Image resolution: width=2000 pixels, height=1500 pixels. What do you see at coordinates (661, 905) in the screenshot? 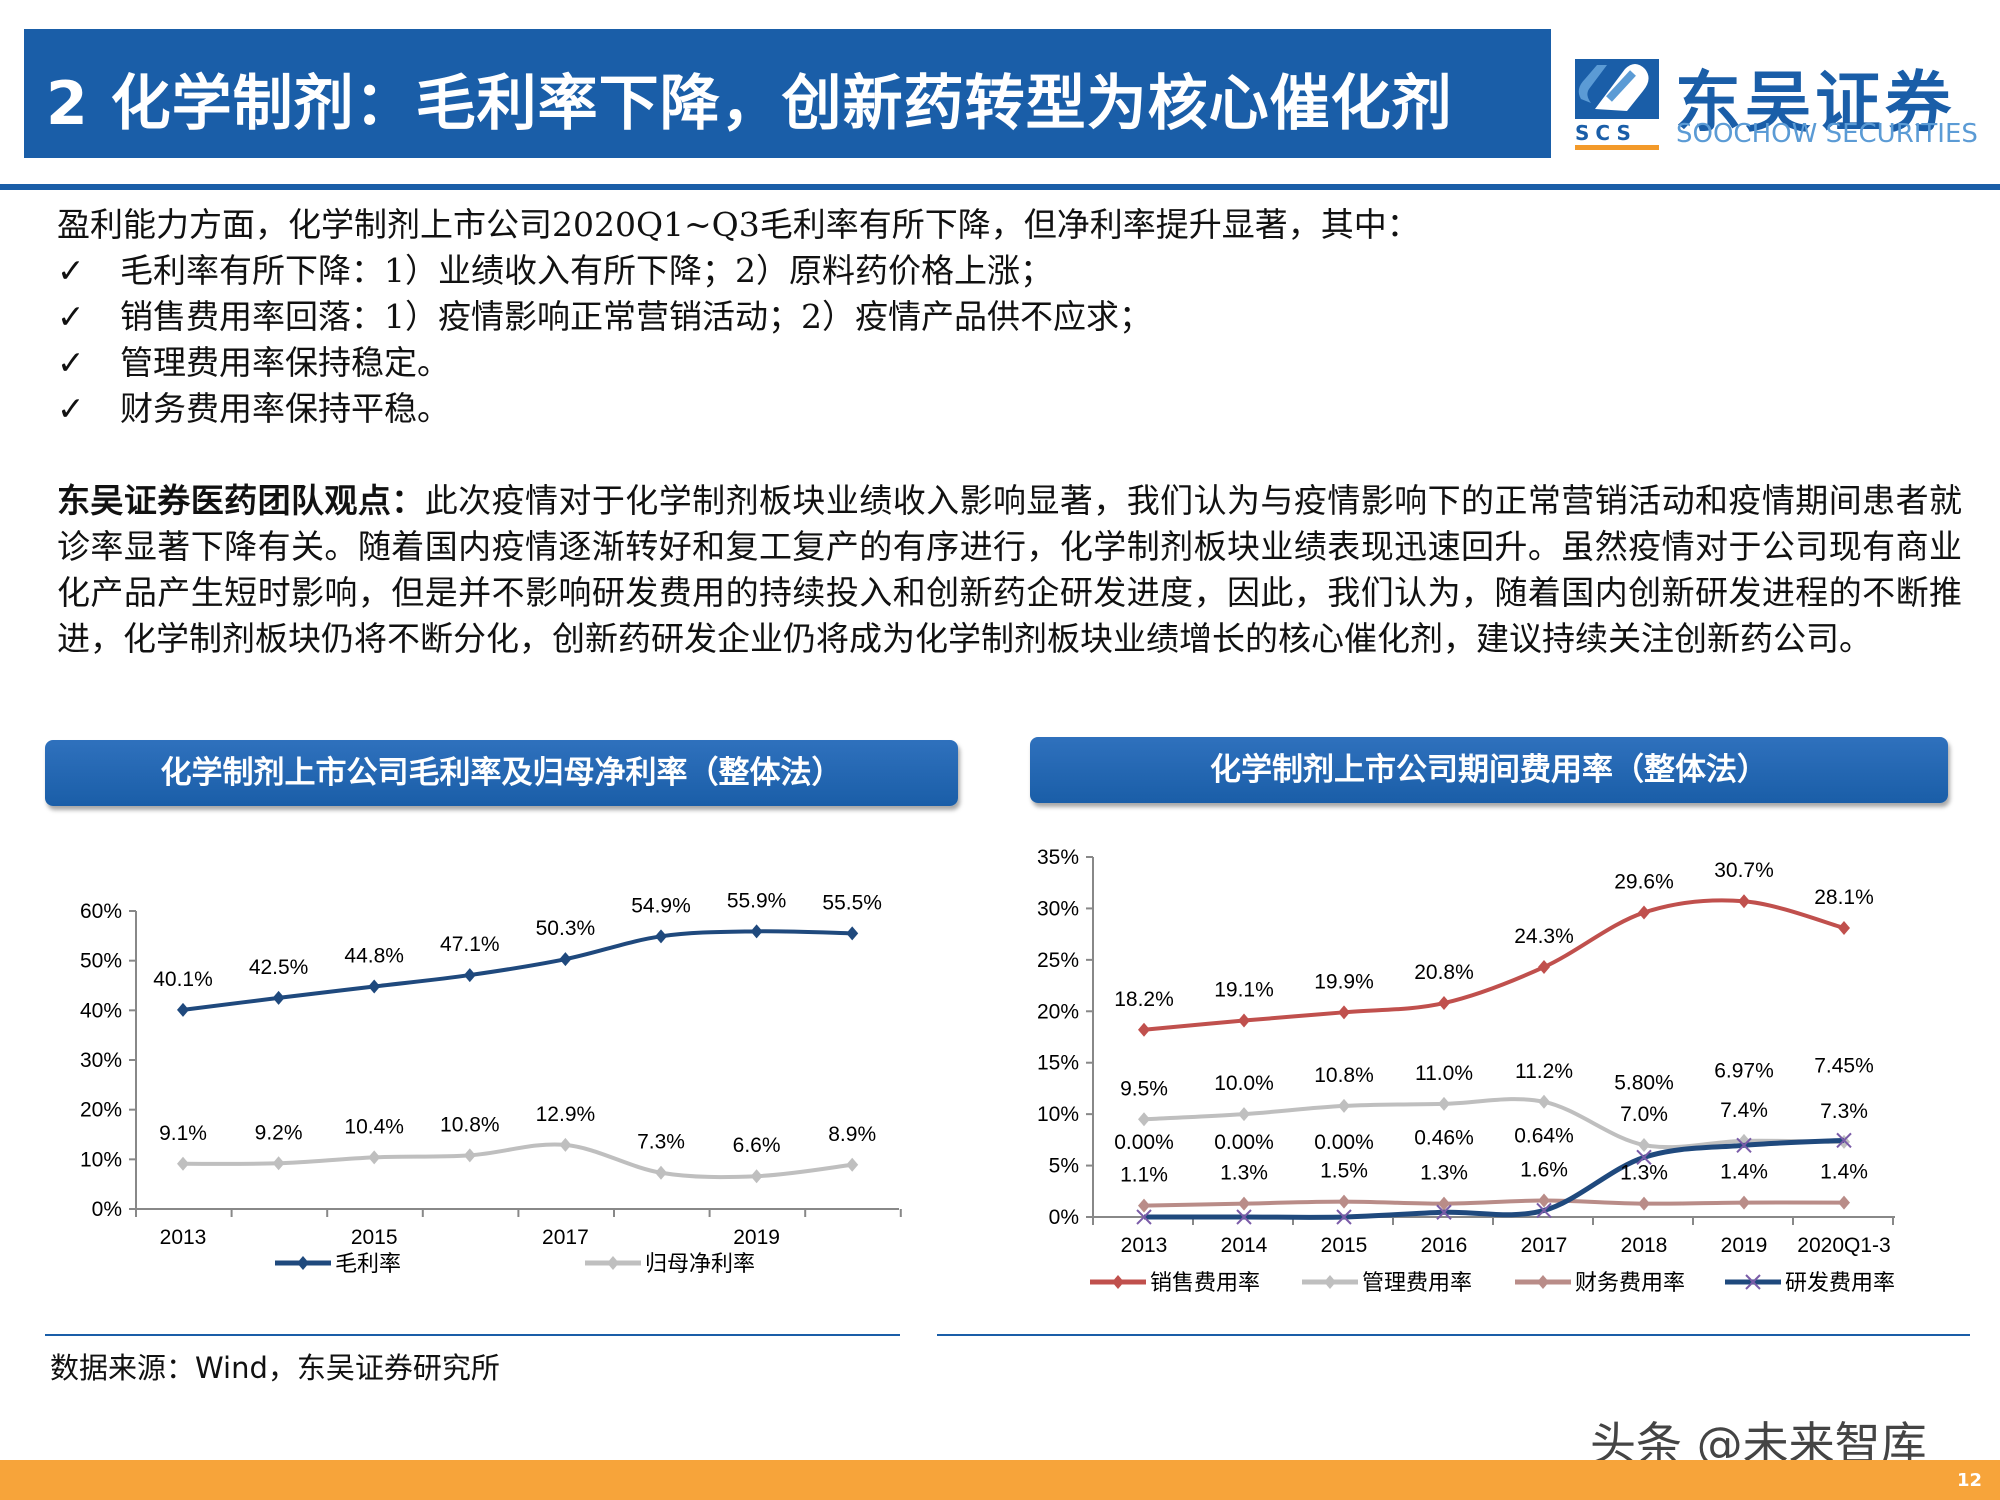
I see `data-label: 54.9%` at bounding box center [661, 905].